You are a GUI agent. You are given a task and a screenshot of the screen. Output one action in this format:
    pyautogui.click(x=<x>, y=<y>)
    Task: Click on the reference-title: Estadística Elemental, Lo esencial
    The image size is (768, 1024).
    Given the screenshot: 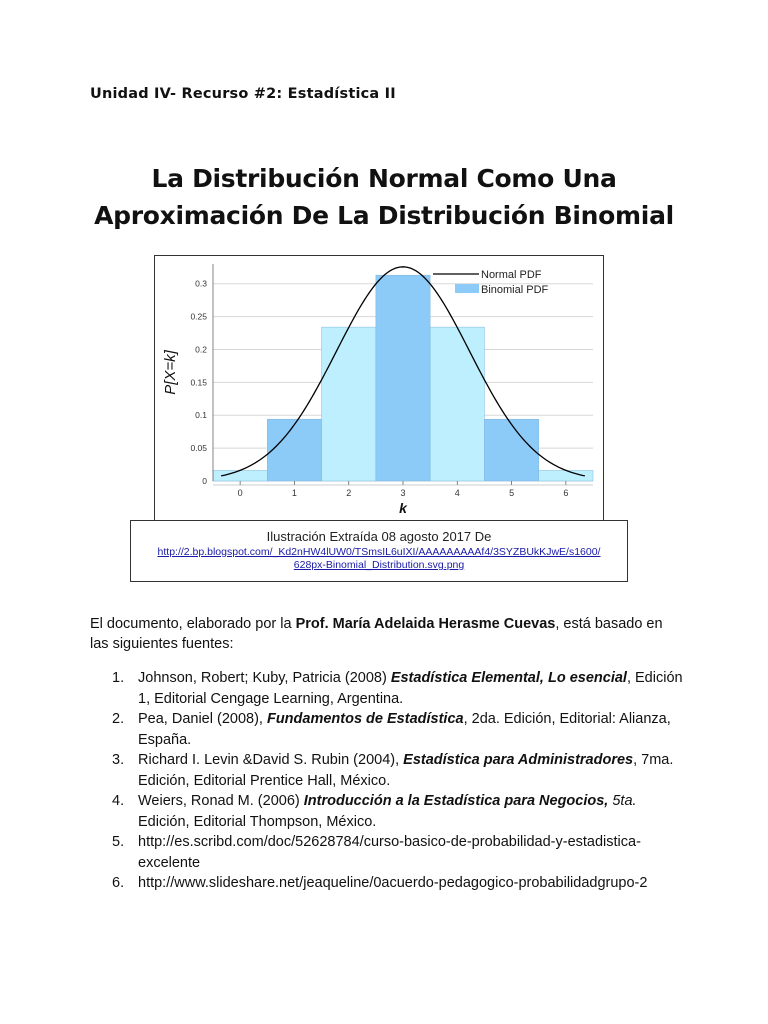 What is the action you would take?
    pyautogui.click(x=508, y=678)
    